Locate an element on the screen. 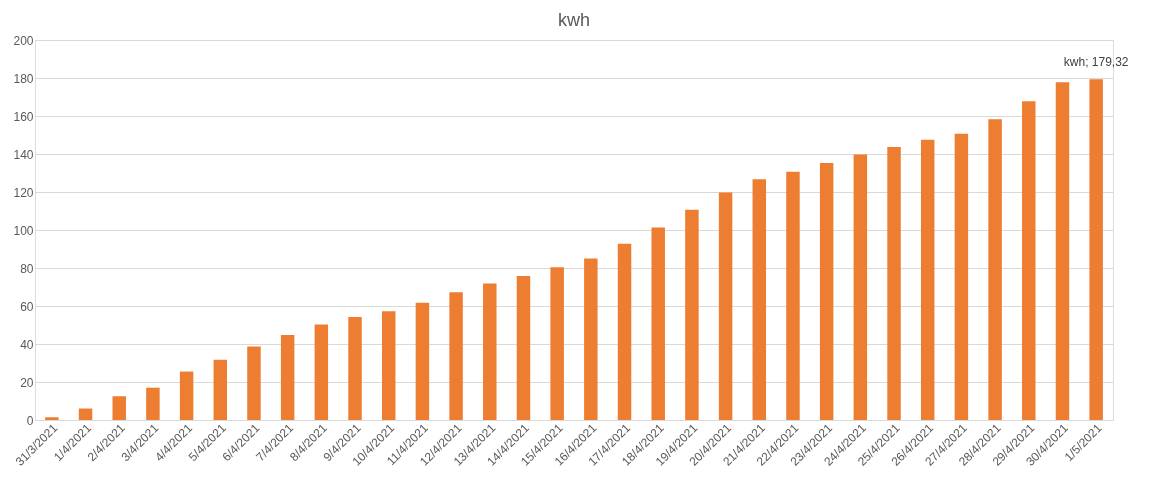 The width and height of the screenshot is (1163, 500). y-tick-label: 80 is located at coordinates (27, 268).